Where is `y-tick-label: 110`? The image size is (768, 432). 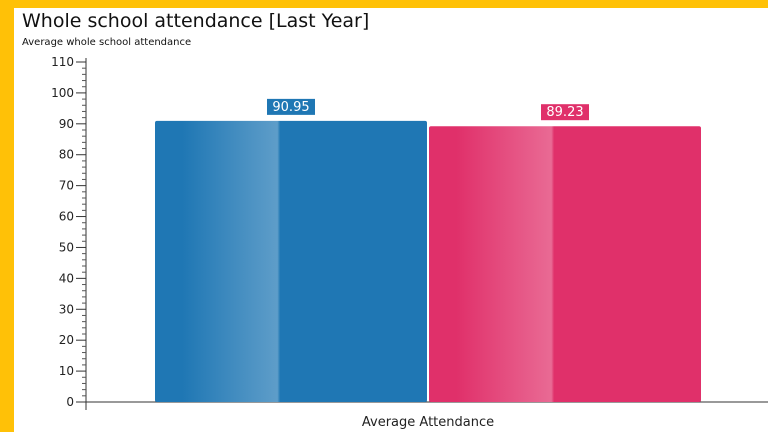
y-tick-label: 110 is located at coordinates (62, 62).